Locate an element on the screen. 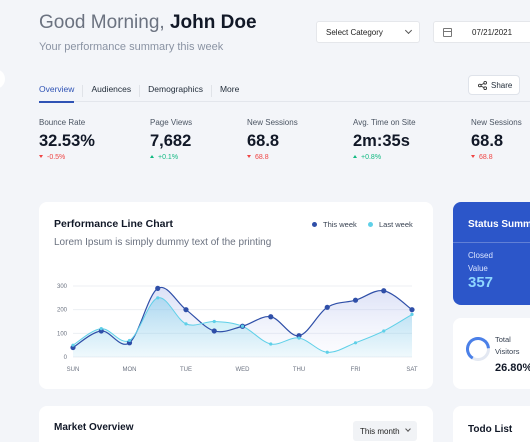 This screenshot has height=442, width=530. x-tick-label: WED is located at coordinates (243, 370).